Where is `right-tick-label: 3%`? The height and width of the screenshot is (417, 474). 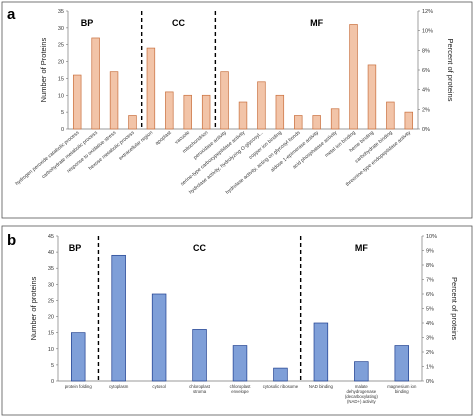
right-tick-label: 3% is located at coordinates (430, 339).